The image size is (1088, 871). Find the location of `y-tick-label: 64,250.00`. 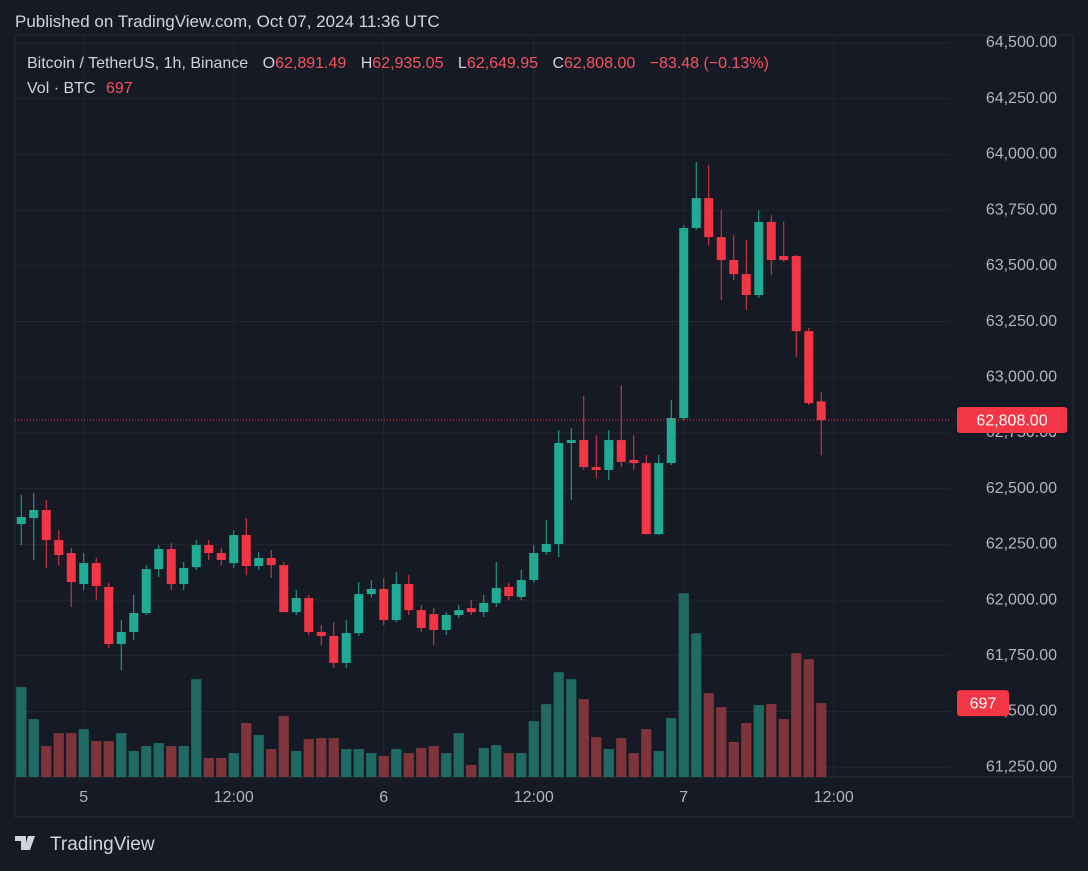

y-tick-label: 64,250.00 is located at coordinates (1021, 98).